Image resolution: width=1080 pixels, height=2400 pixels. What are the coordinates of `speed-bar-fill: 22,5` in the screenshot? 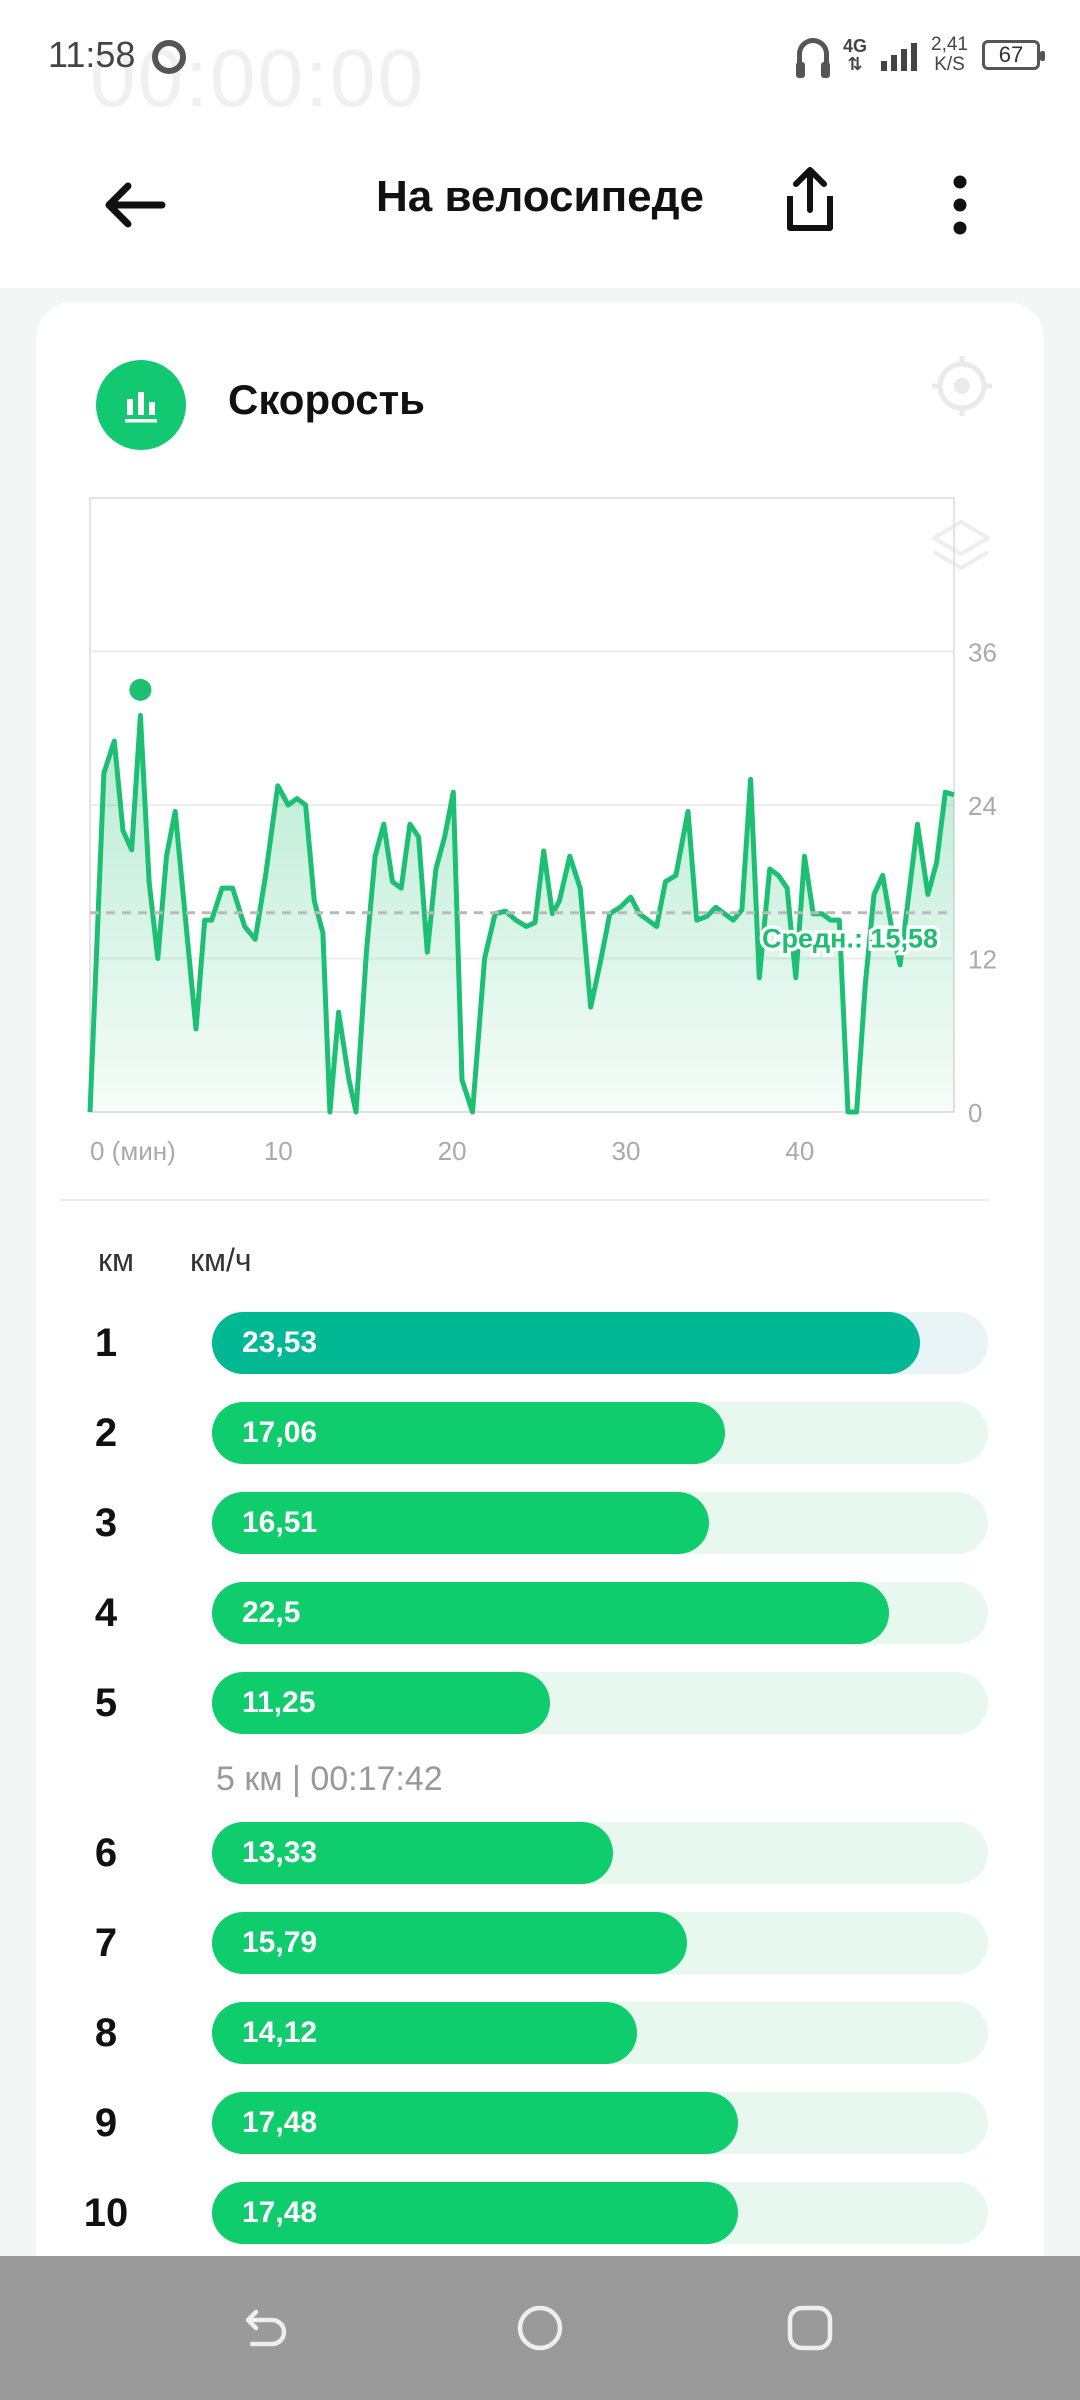 It's located at (550, 1613).